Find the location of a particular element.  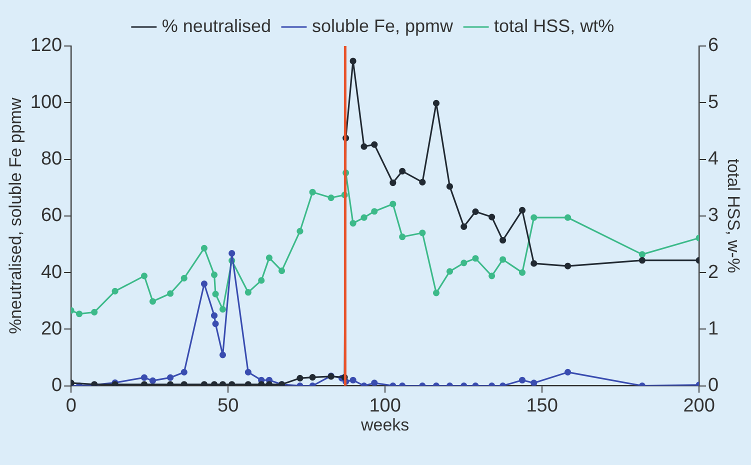

x-tick-label: 200 is located at coordinates (699, 405).